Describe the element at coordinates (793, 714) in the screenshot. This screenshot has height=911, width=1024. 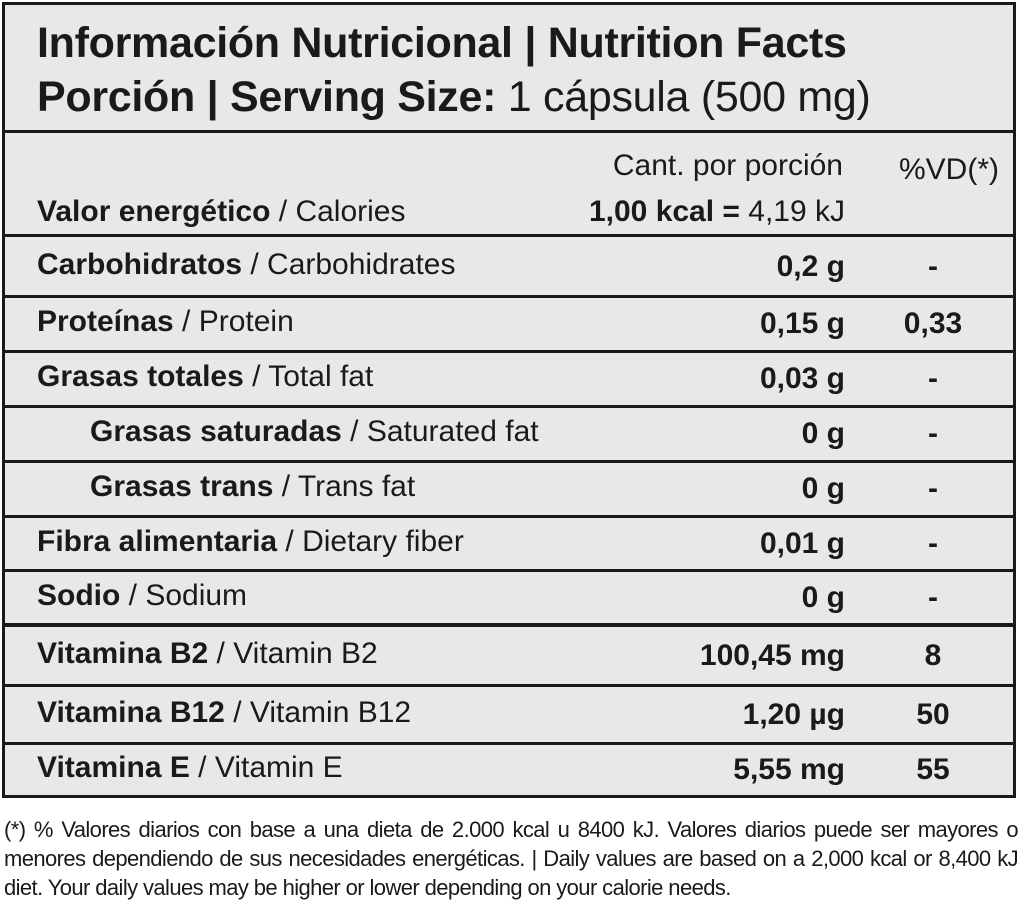
I see `nutrient-amount: 1,20 µg` at that location.